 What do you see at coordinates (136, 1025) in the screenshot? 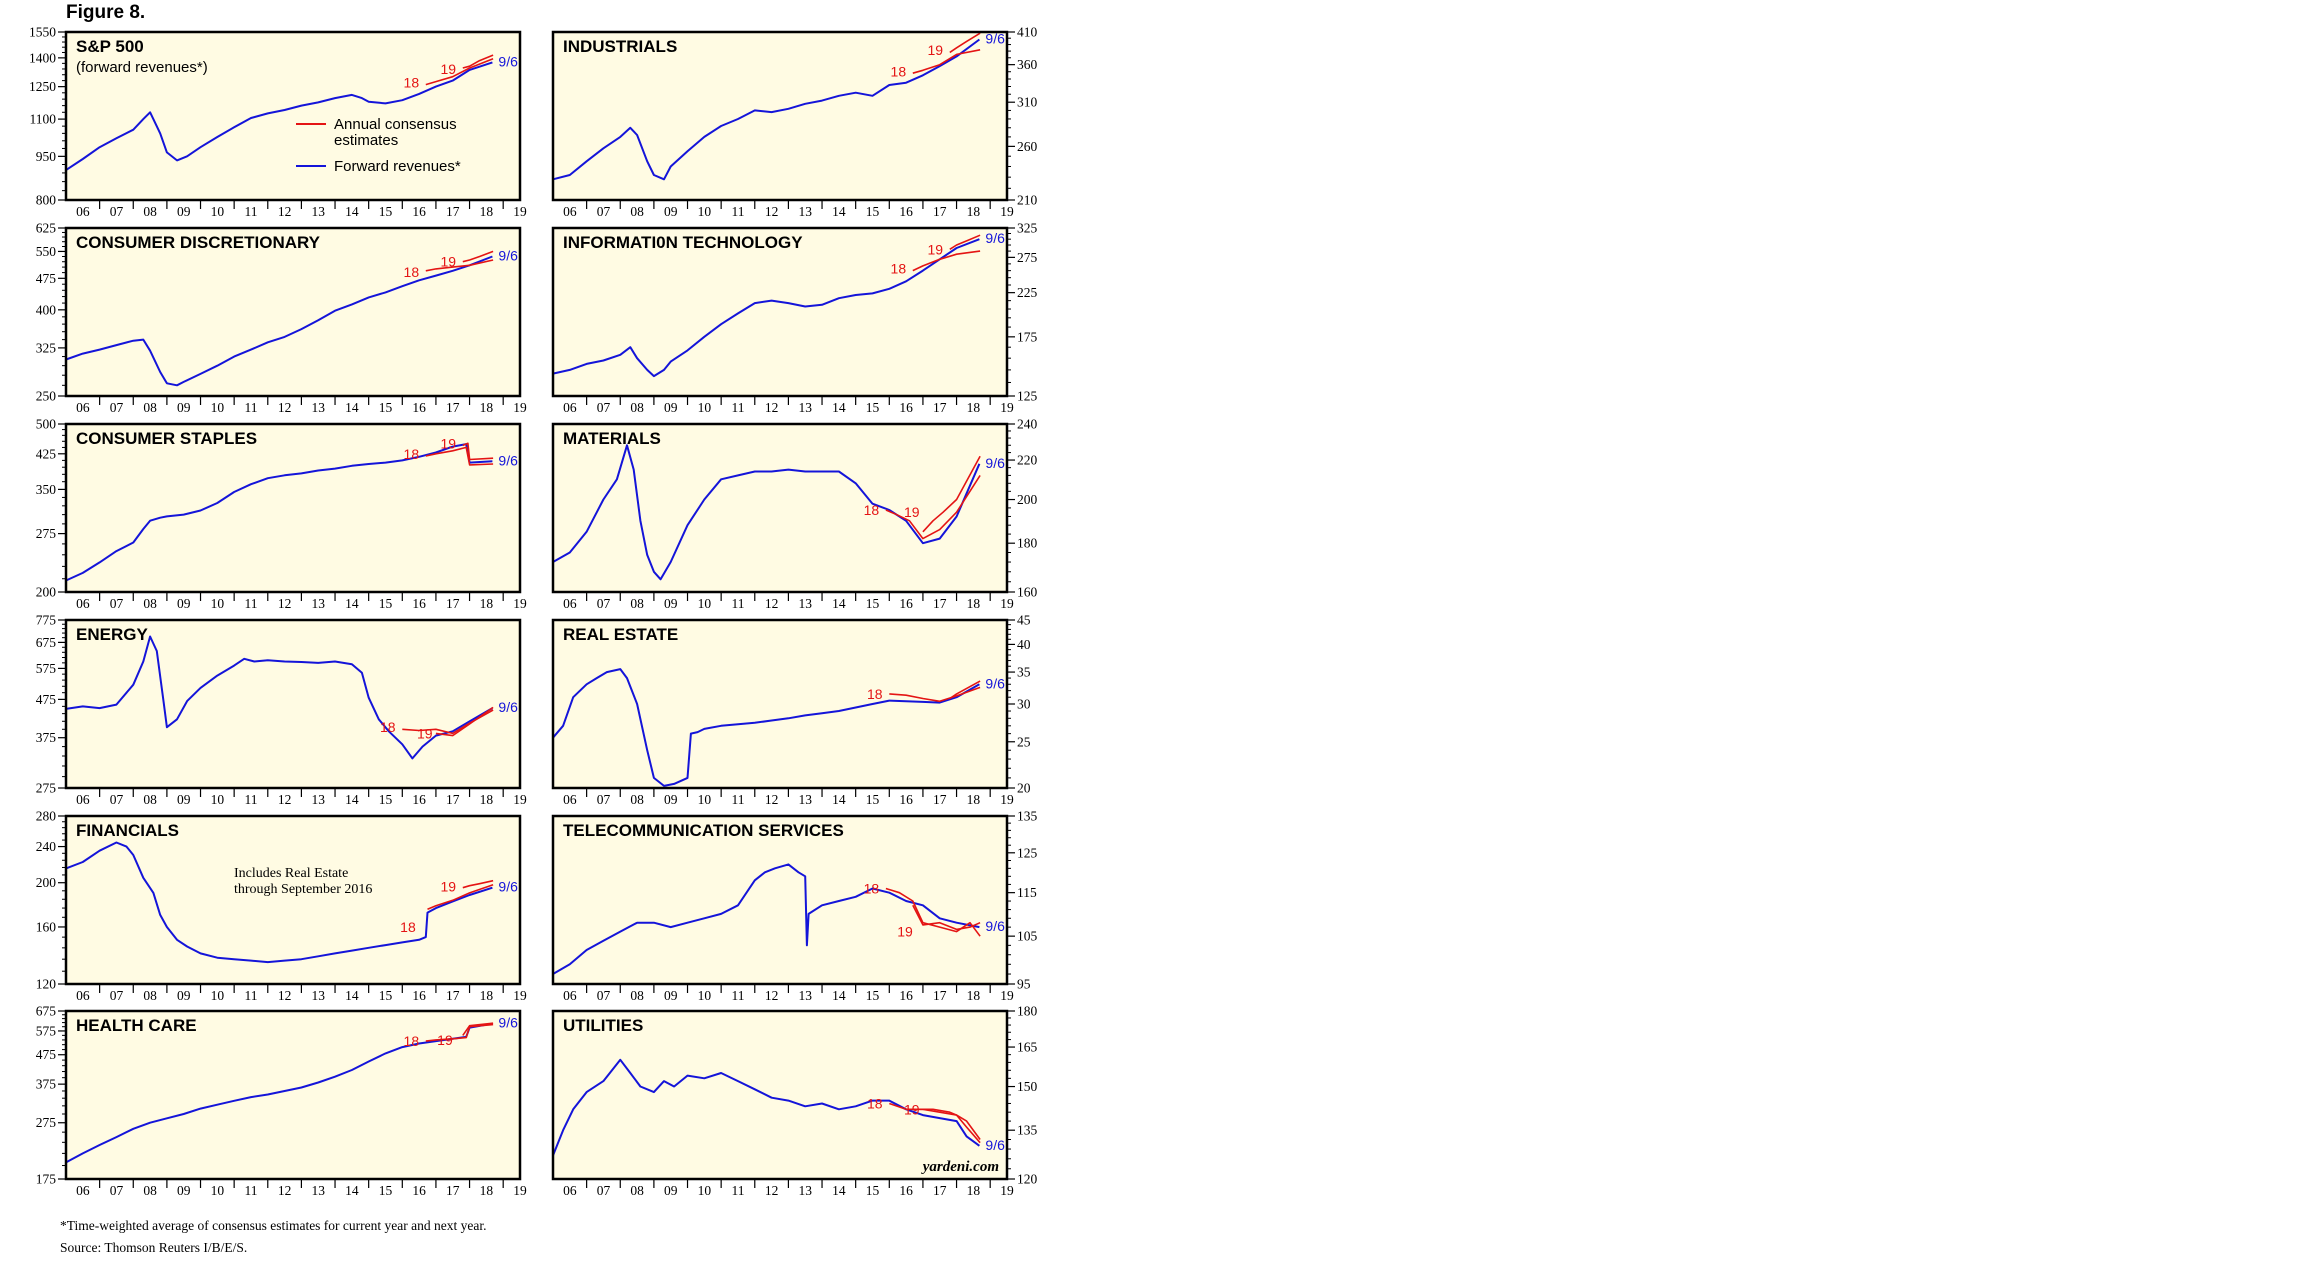
I see `panel-title: HEALTH CARE` at bounding box center [136, 1025].